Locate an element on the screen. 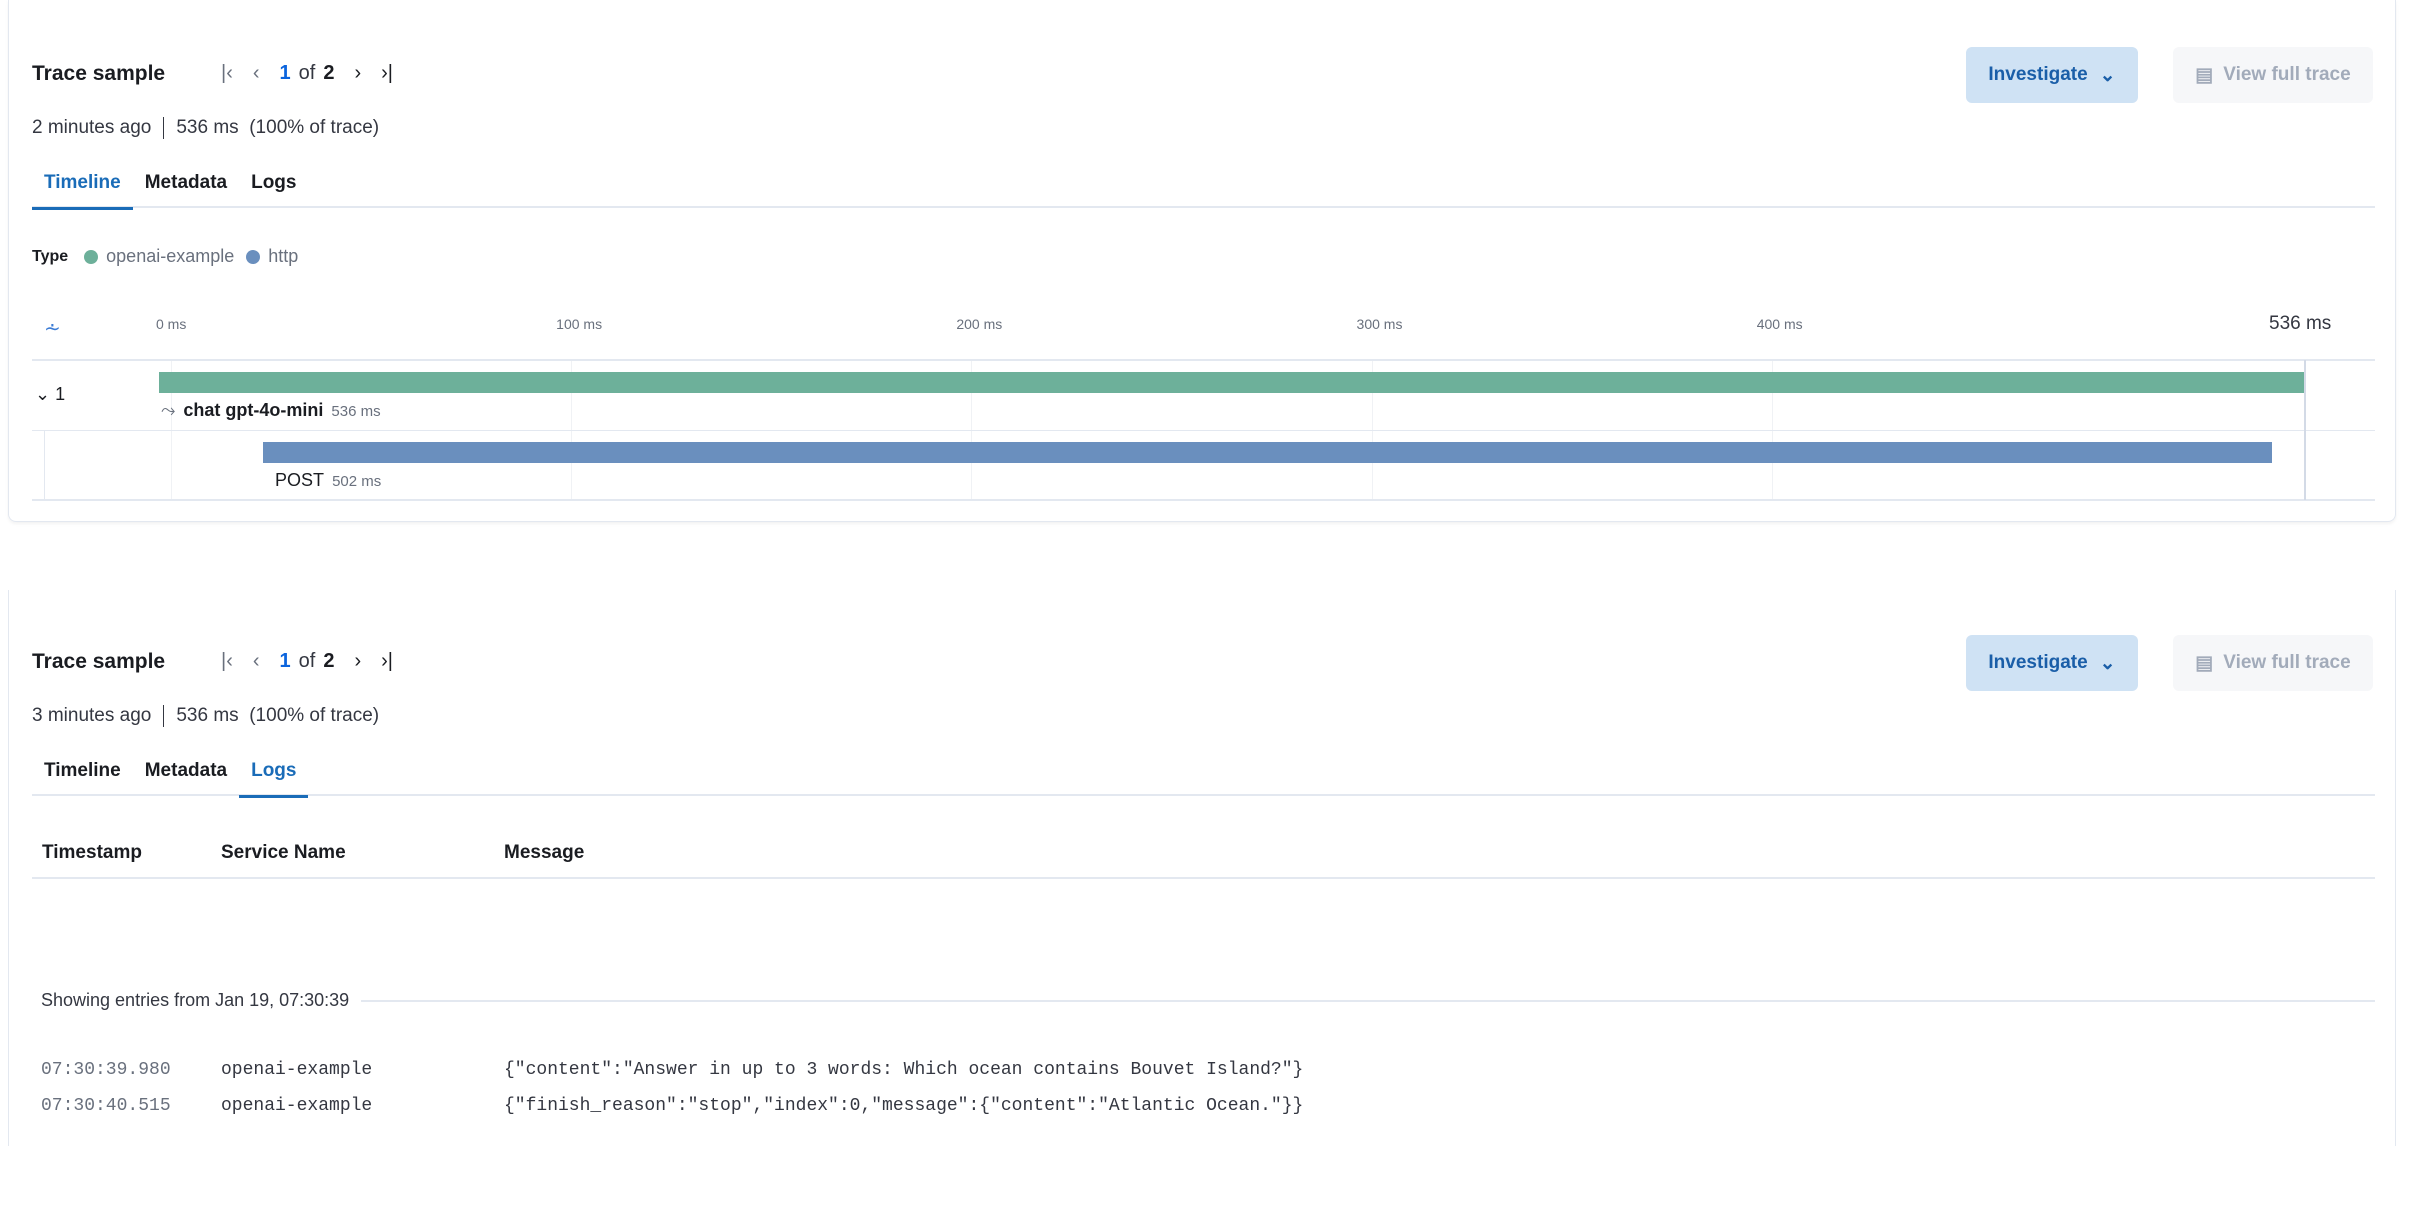 The image size is (2410, 1218). timeline-tick-label: 200 ms is located at coordinates (979, 324).